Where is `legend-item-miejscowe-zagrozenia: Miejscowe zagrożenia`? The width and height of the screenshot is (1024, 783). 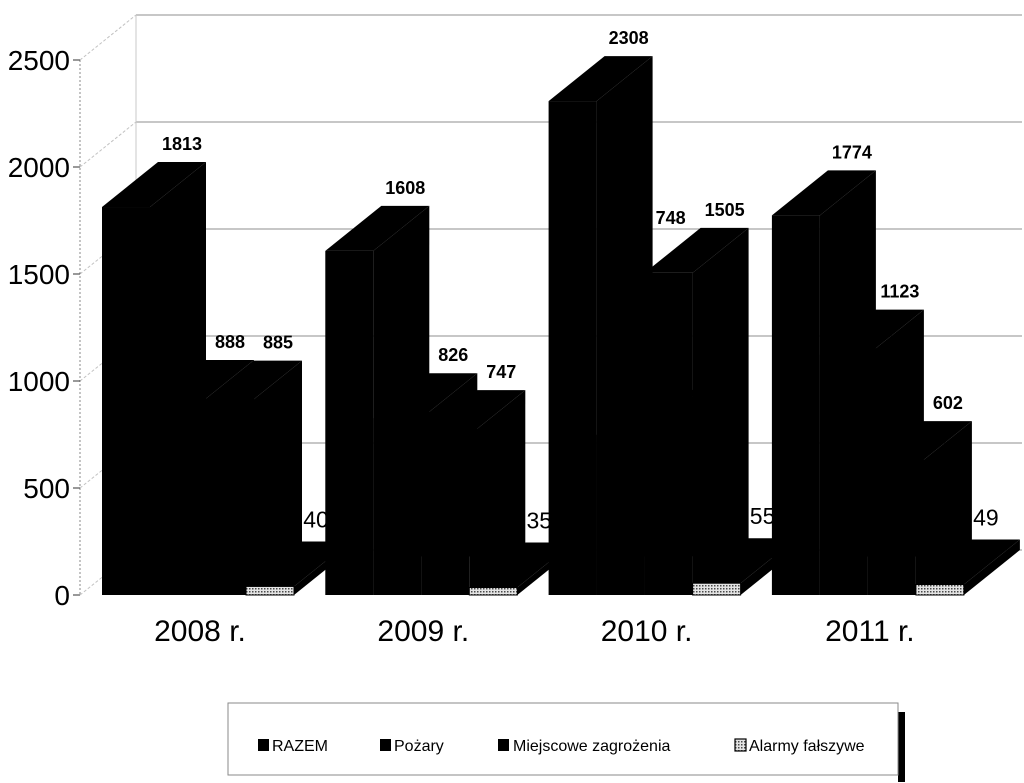
legend-item-miejscowe-zagrozenia: Miejscowe zagrożenia is located at coordinates (584, 746).